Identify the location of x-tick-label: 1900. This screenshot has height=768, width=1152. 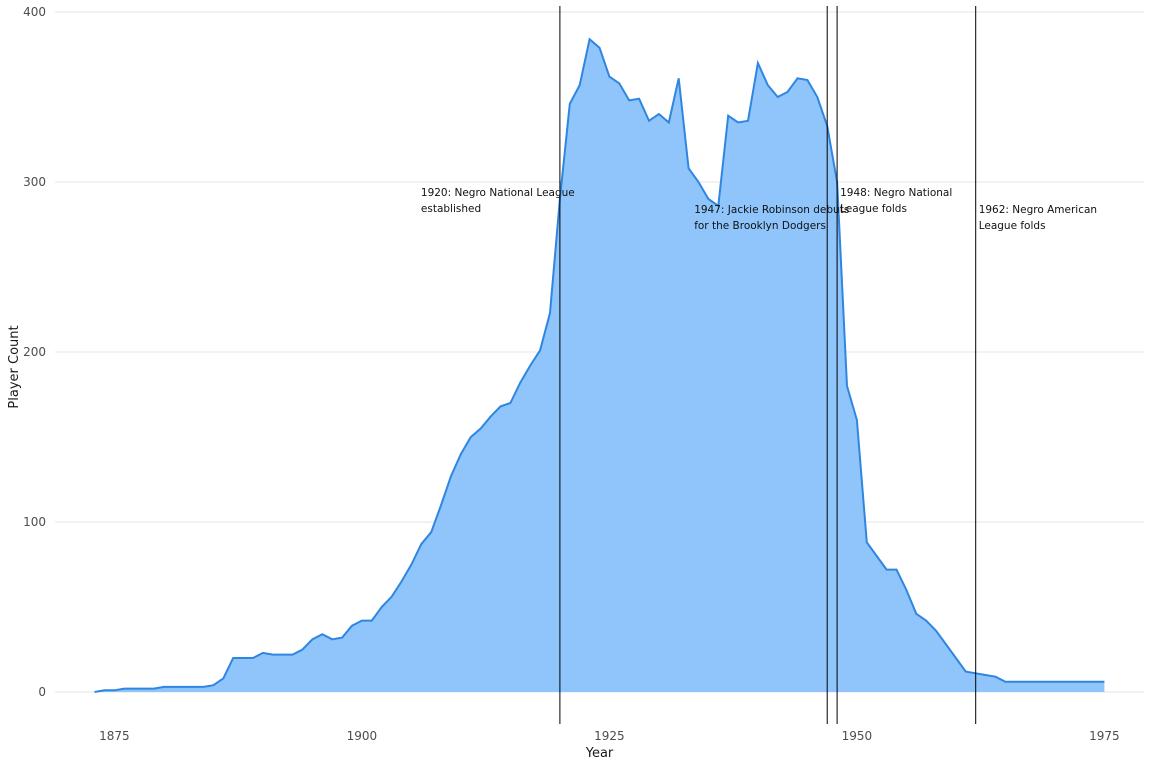
(362, 736).